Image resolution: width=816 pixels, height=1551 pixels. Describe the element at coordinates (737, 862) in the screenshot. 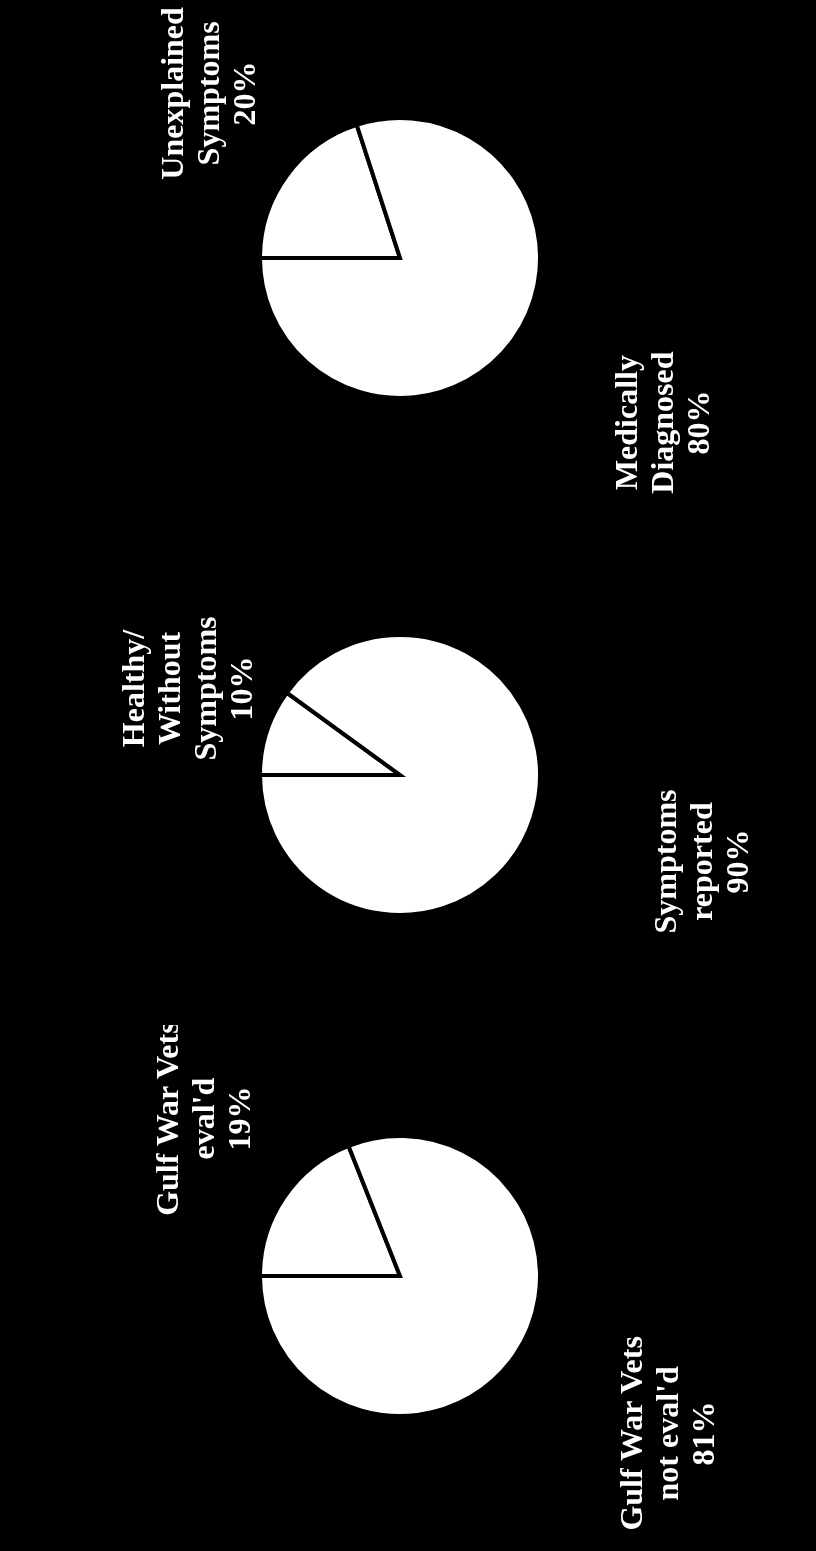

I see `data-label: 90%` at that location.